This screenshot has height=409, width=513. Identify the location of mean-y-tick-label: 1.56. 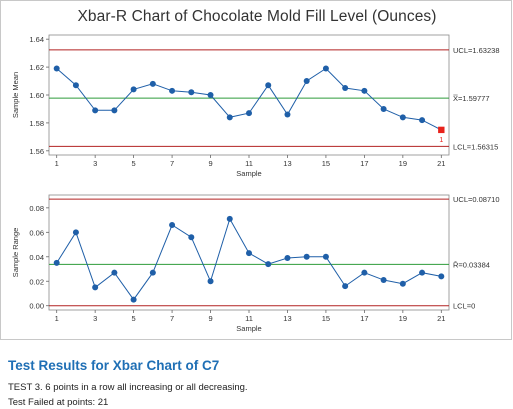
(36, 151).